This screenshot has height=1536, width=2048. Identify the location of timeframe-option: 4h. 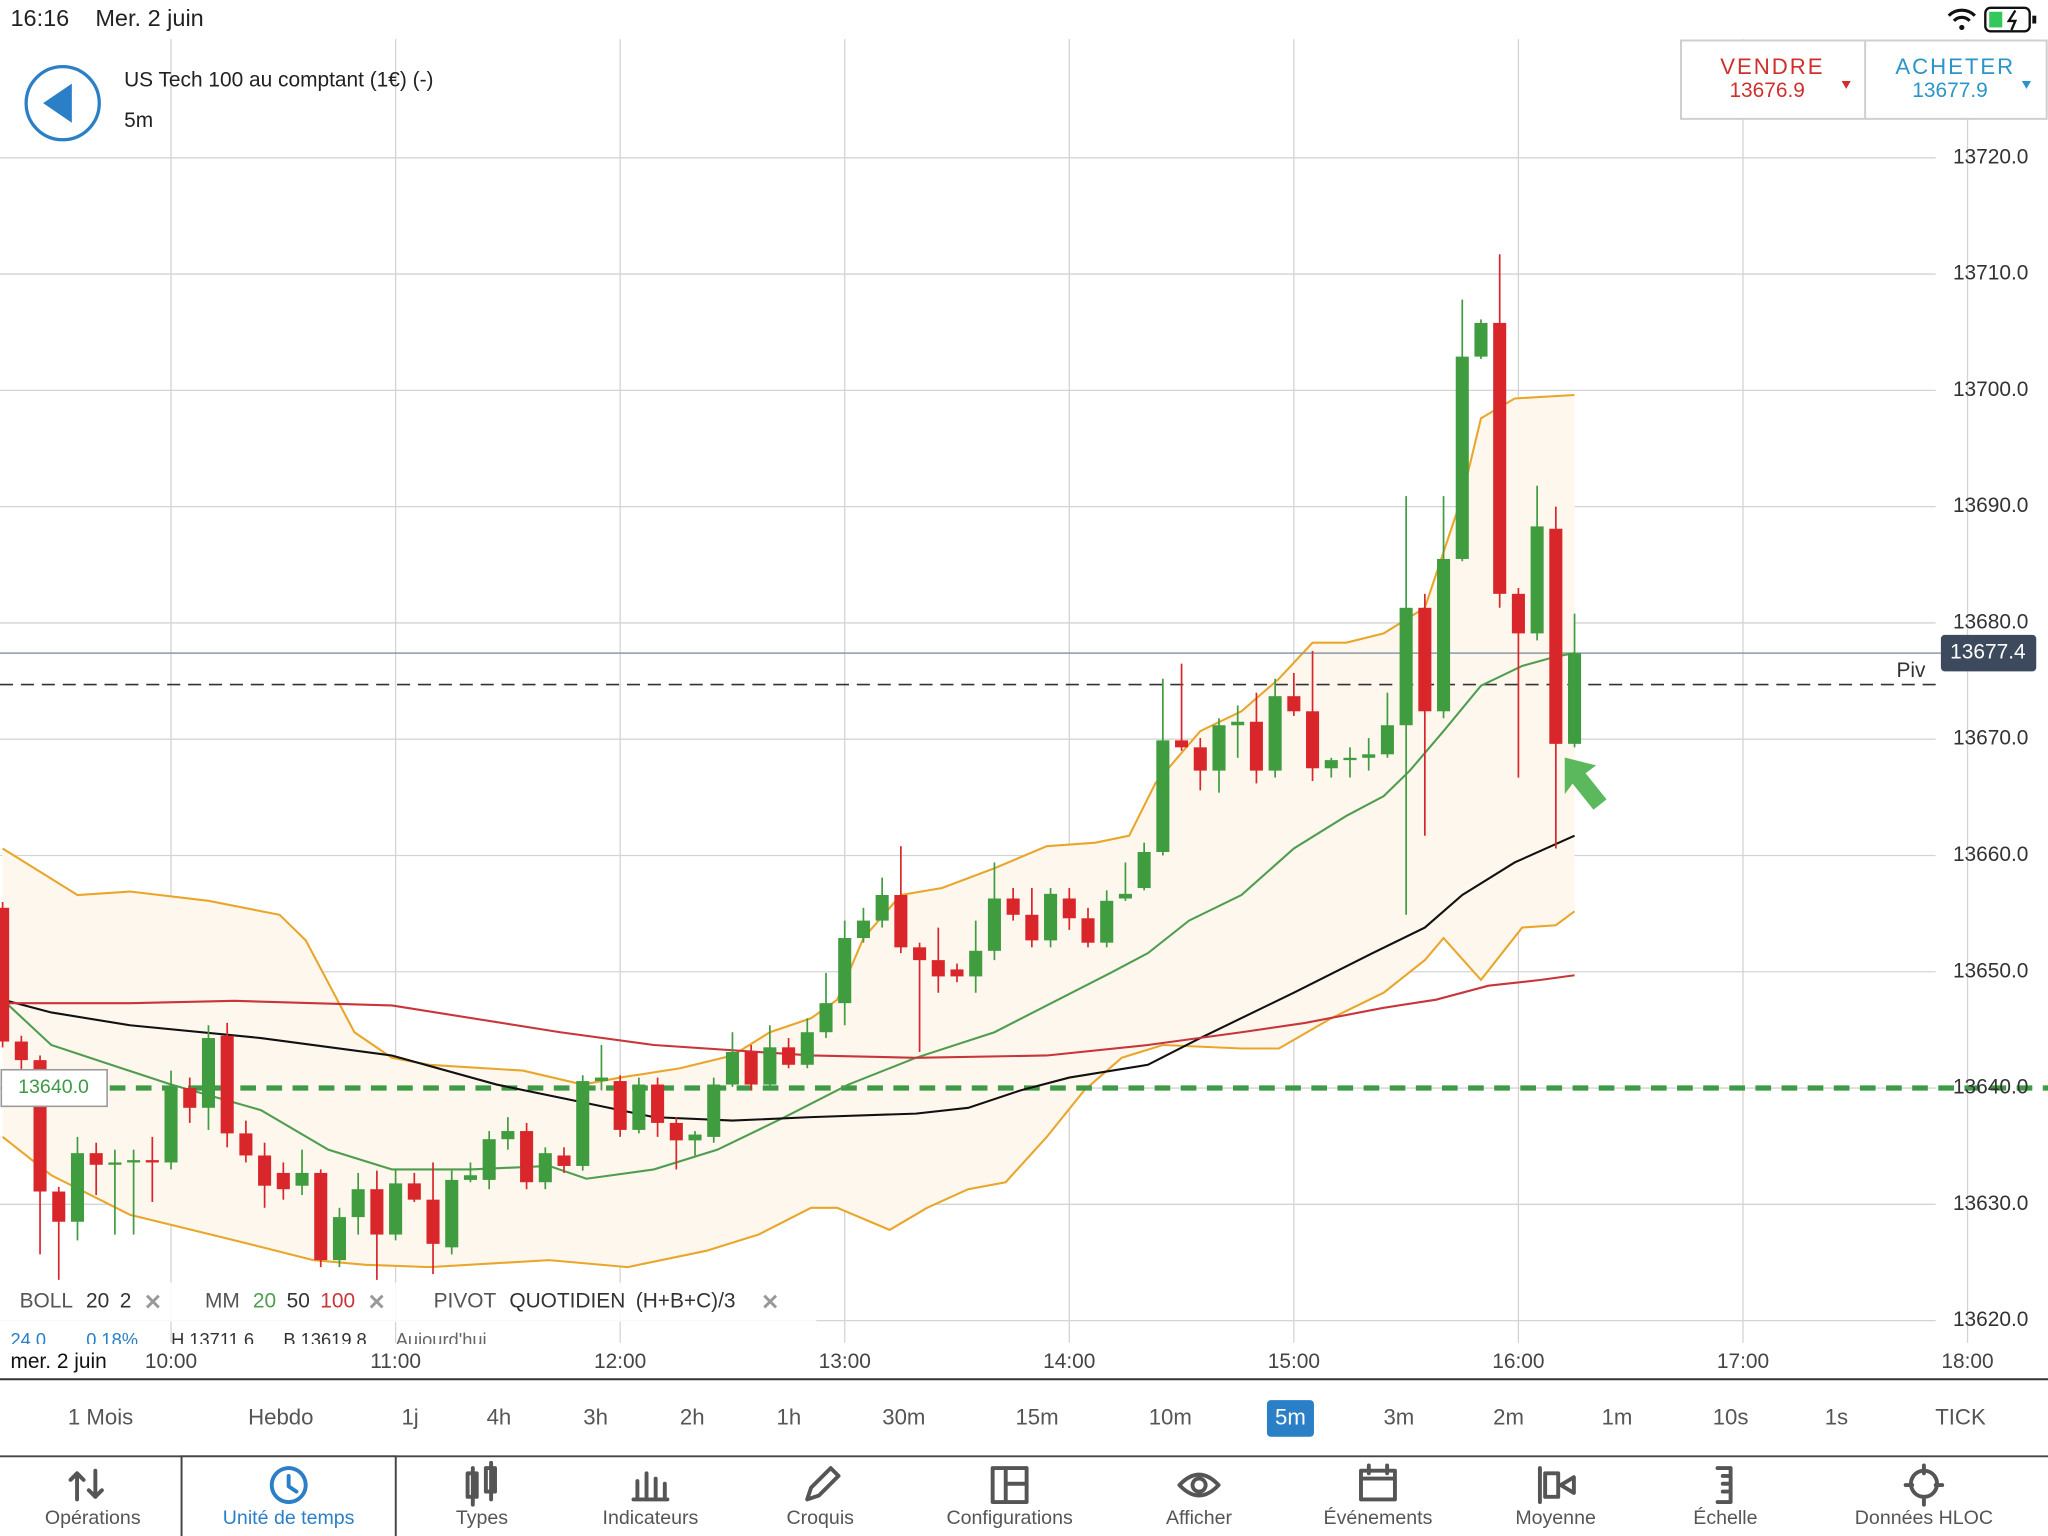
(499, 1416).